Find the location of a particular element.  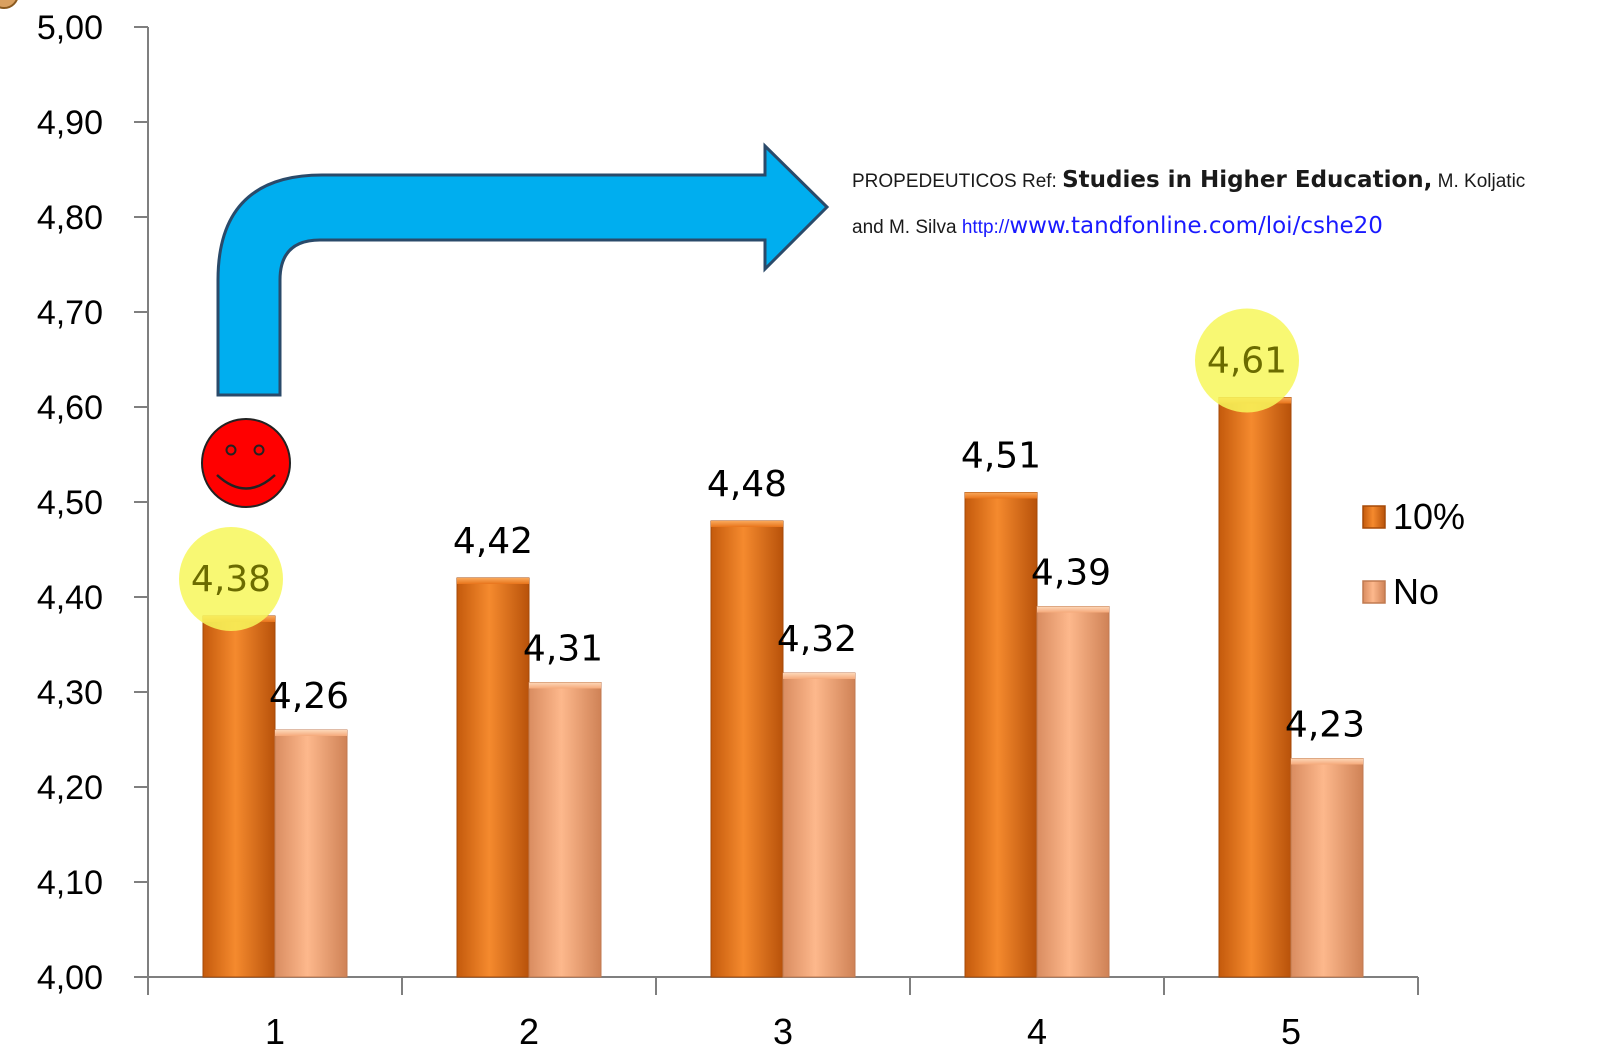

reference-link: http://www.tandfonline.com/loi/cshe20 is located at coordinates (1172, 226).